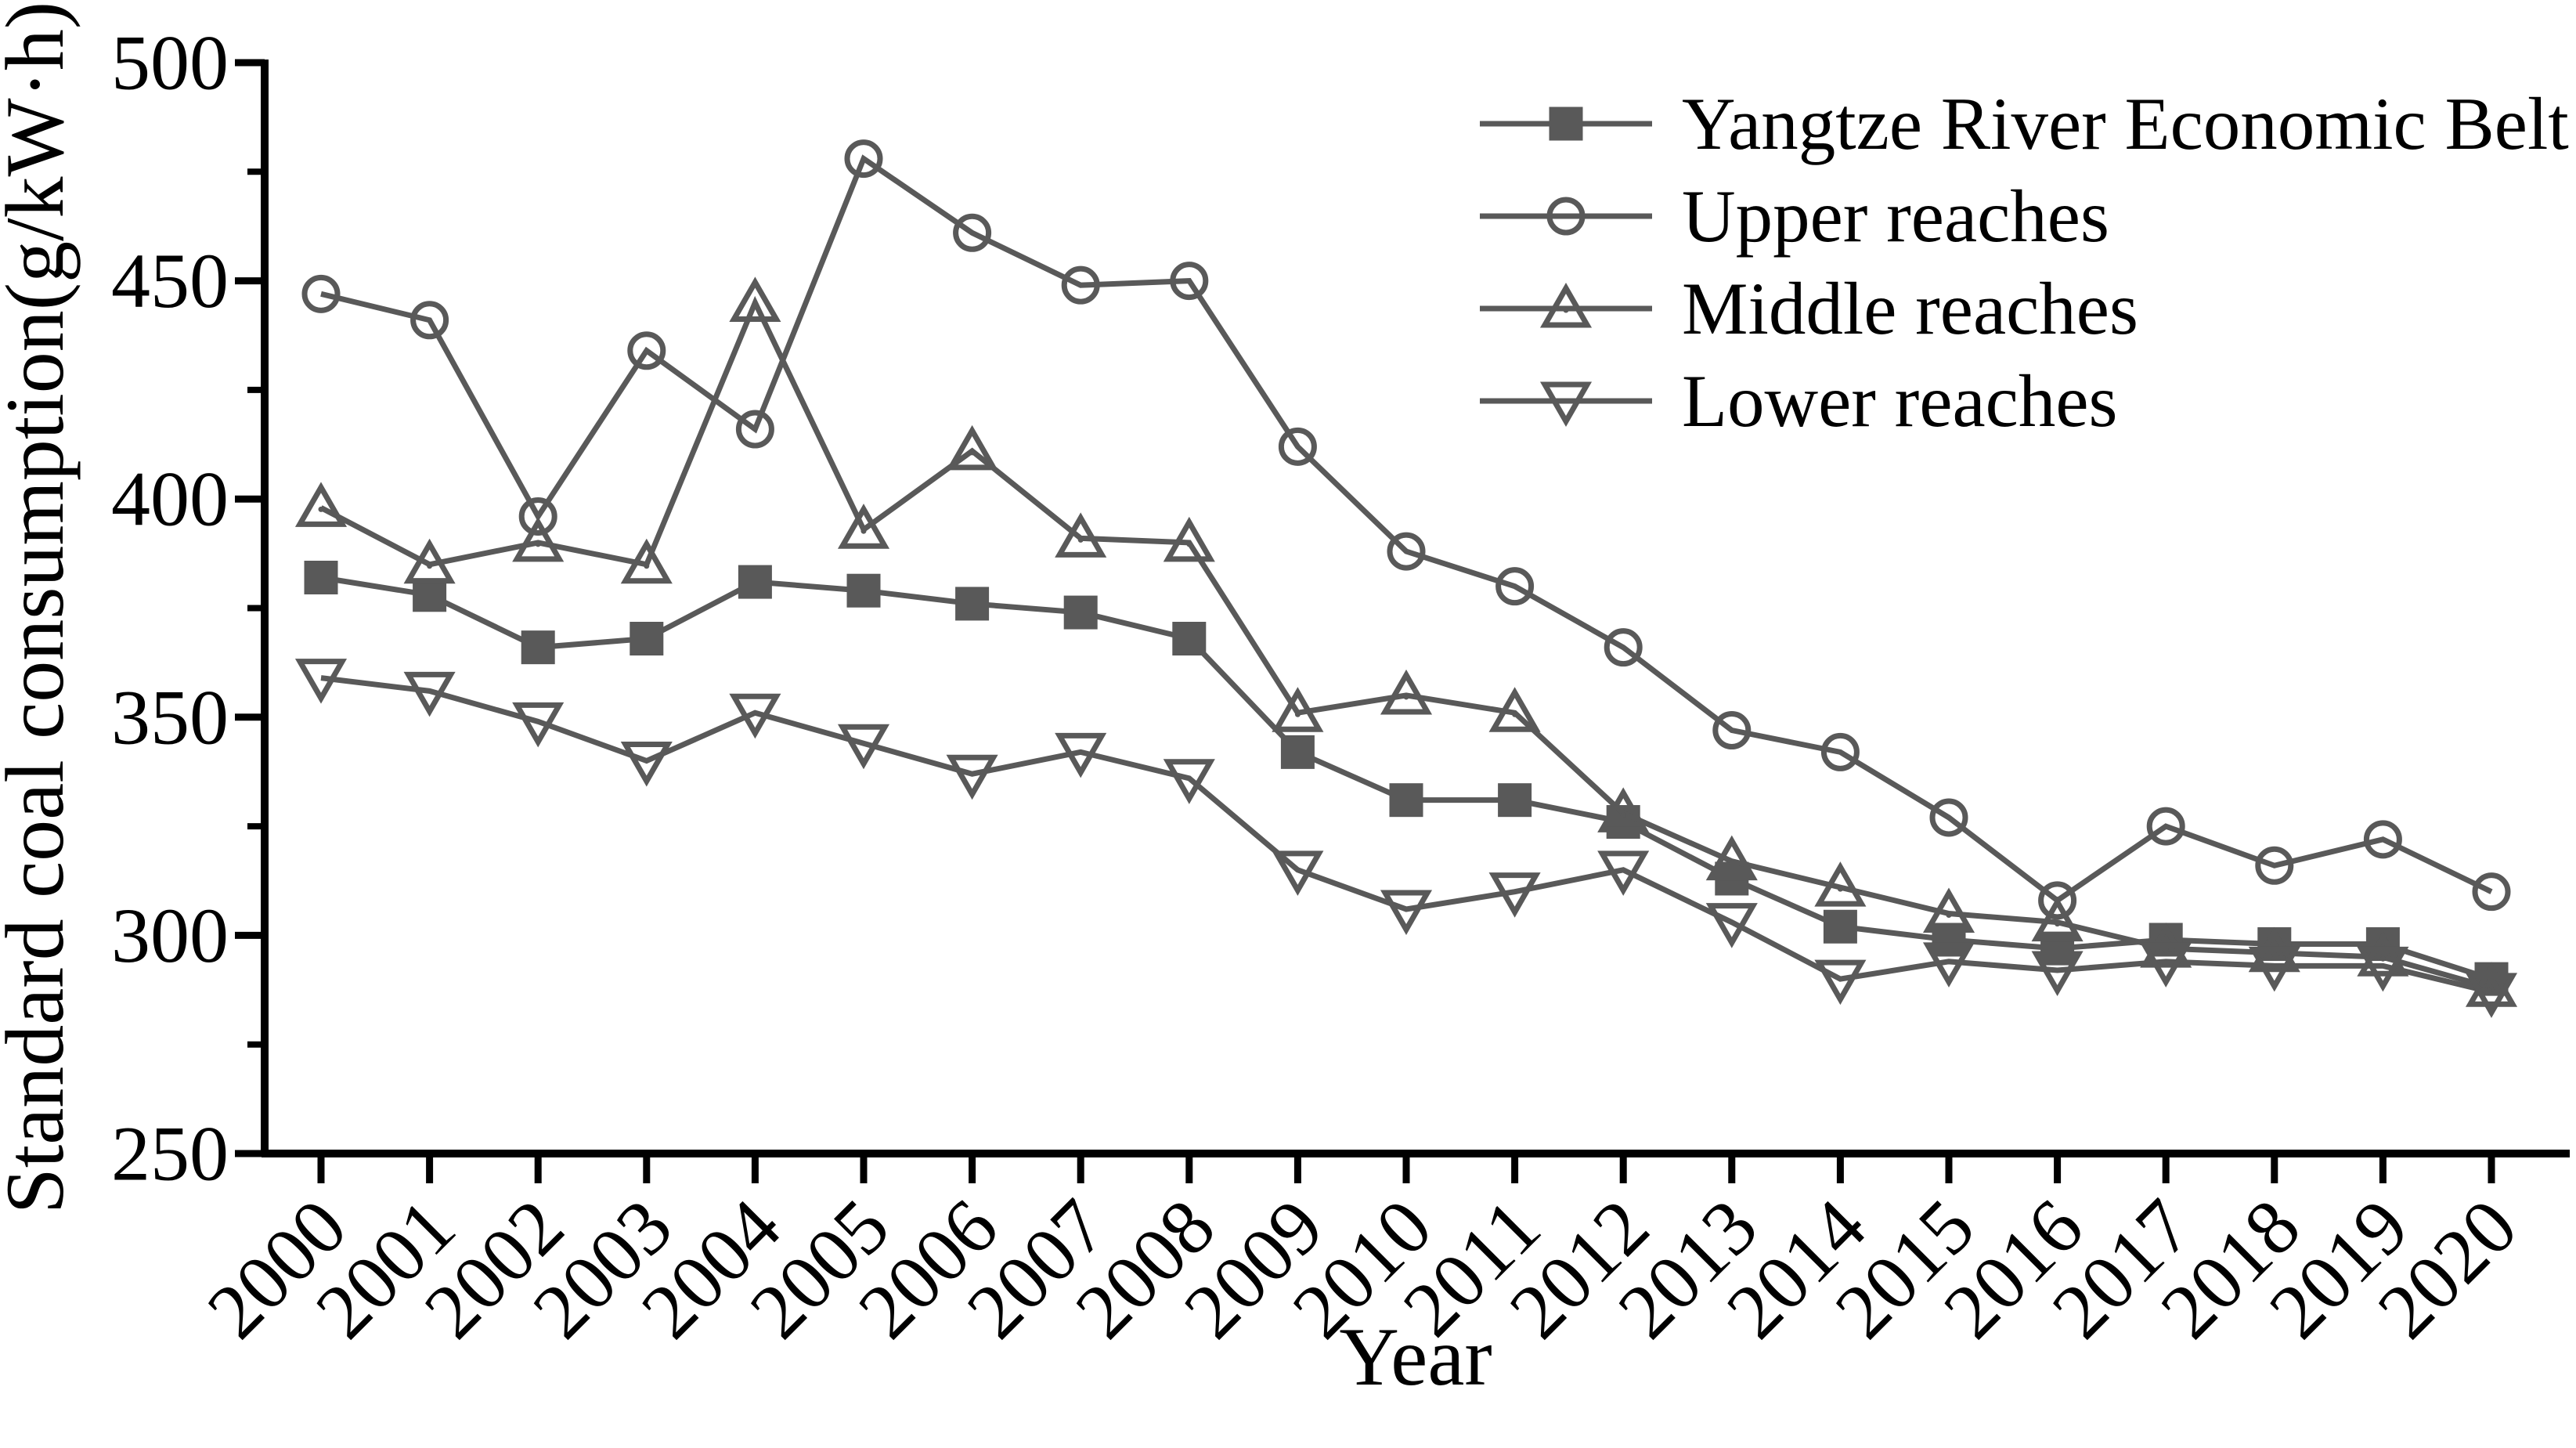  What do you see at coordinates (1566, 305) in the screenshot?
I see `legend-marker-open-triangle-up` at bounding box center [1566, 305].